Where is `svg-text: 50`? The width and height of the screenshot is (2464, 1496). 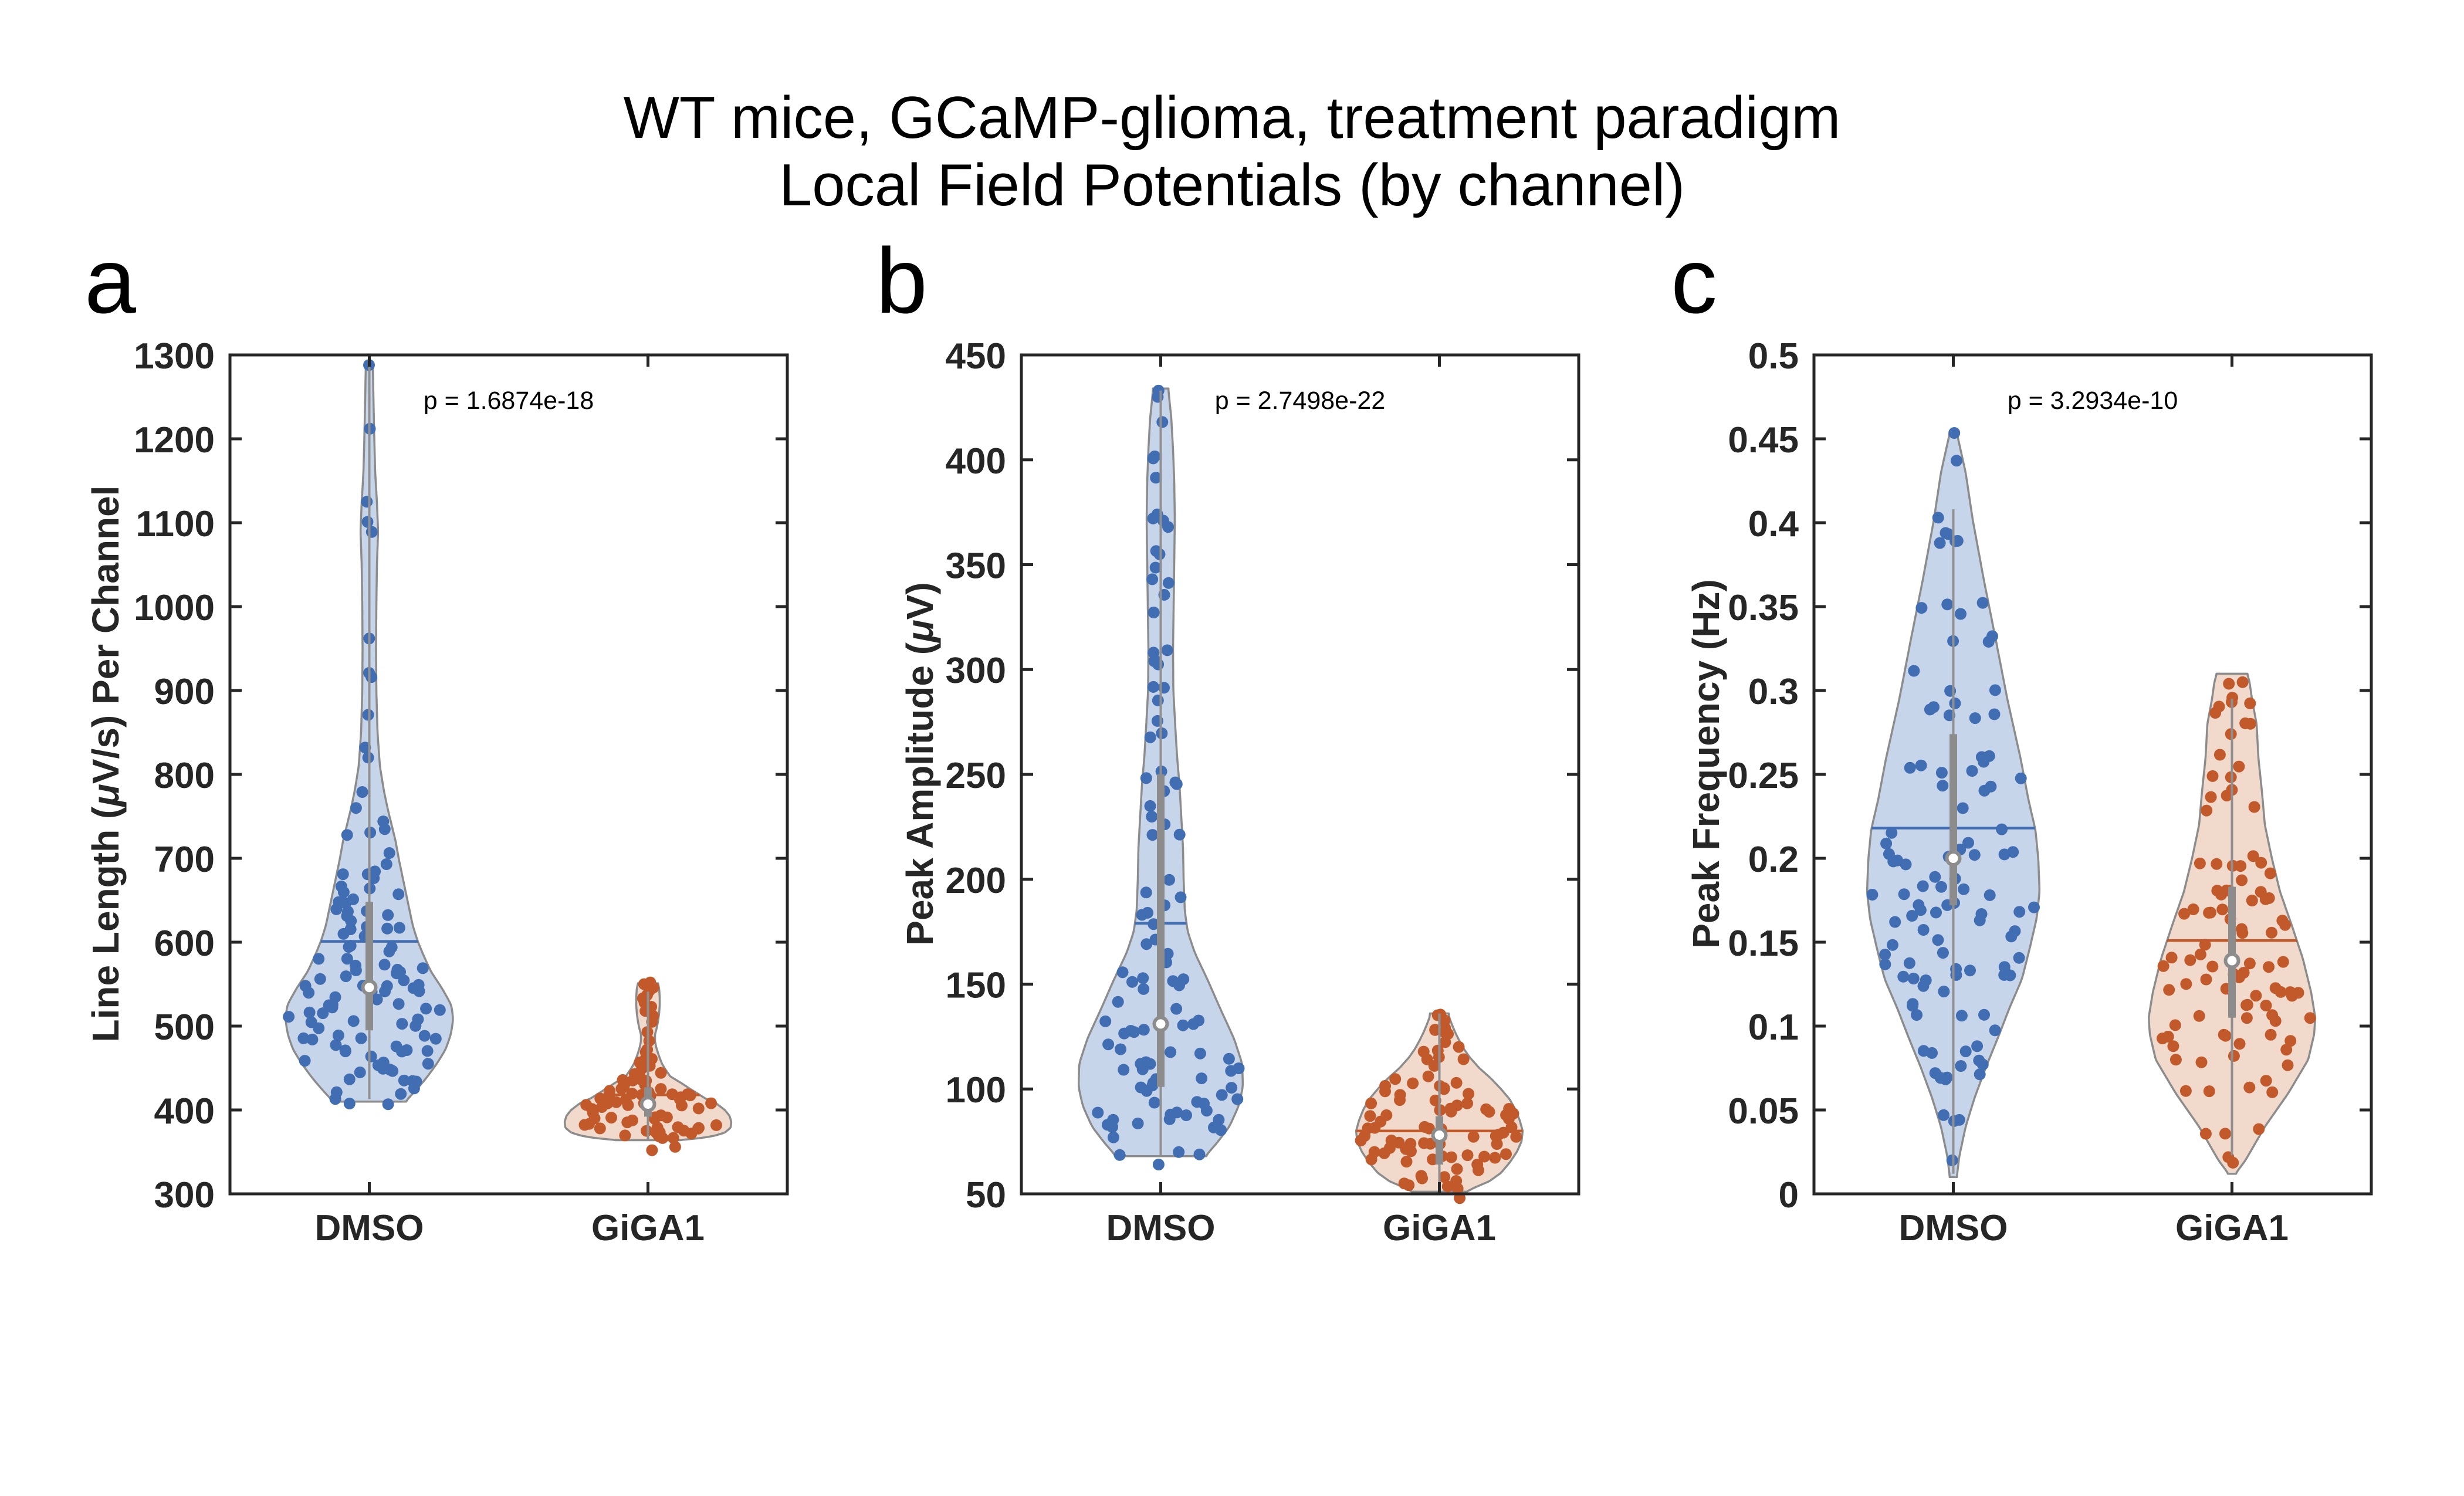
svg-text: 50 is located at coordinates (986, 1195).